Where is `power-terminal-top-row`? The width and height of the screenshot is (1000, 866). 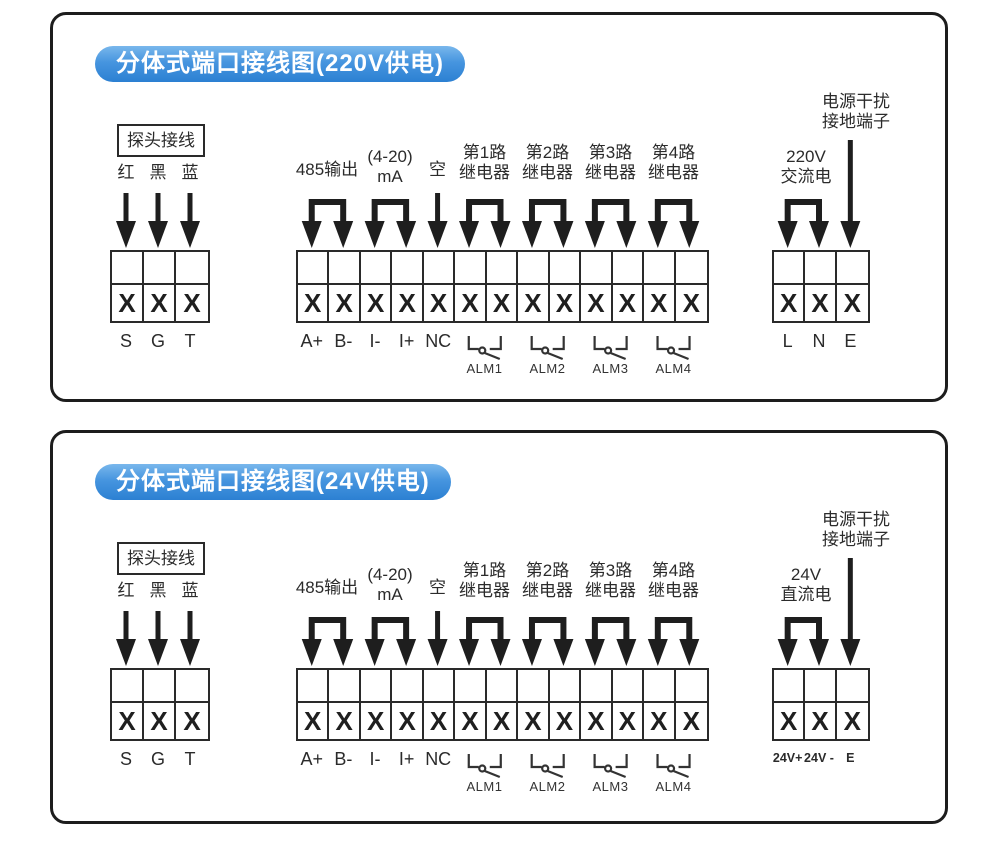
power-terminal-top-row is located at coordinates (821, 267).